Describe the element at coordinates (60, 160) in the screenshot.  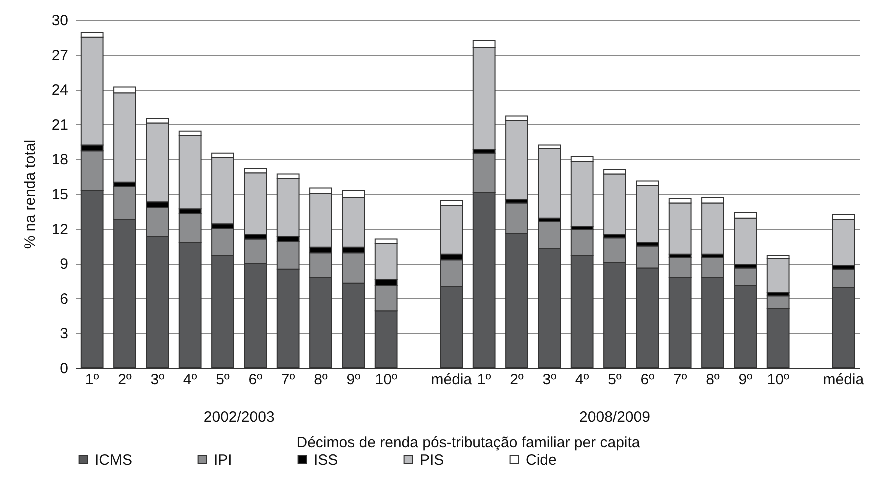
I see `y-tick-label: 18` at that location.